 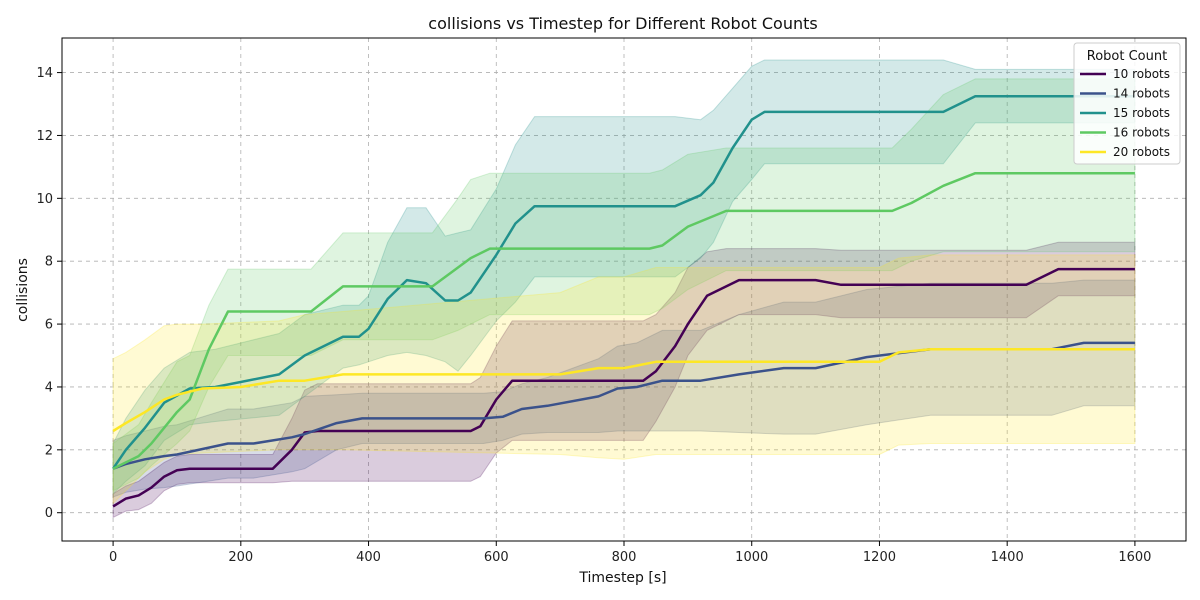 I want to click on x-axis-label: Timestep [s], so click(x=622, y=578).